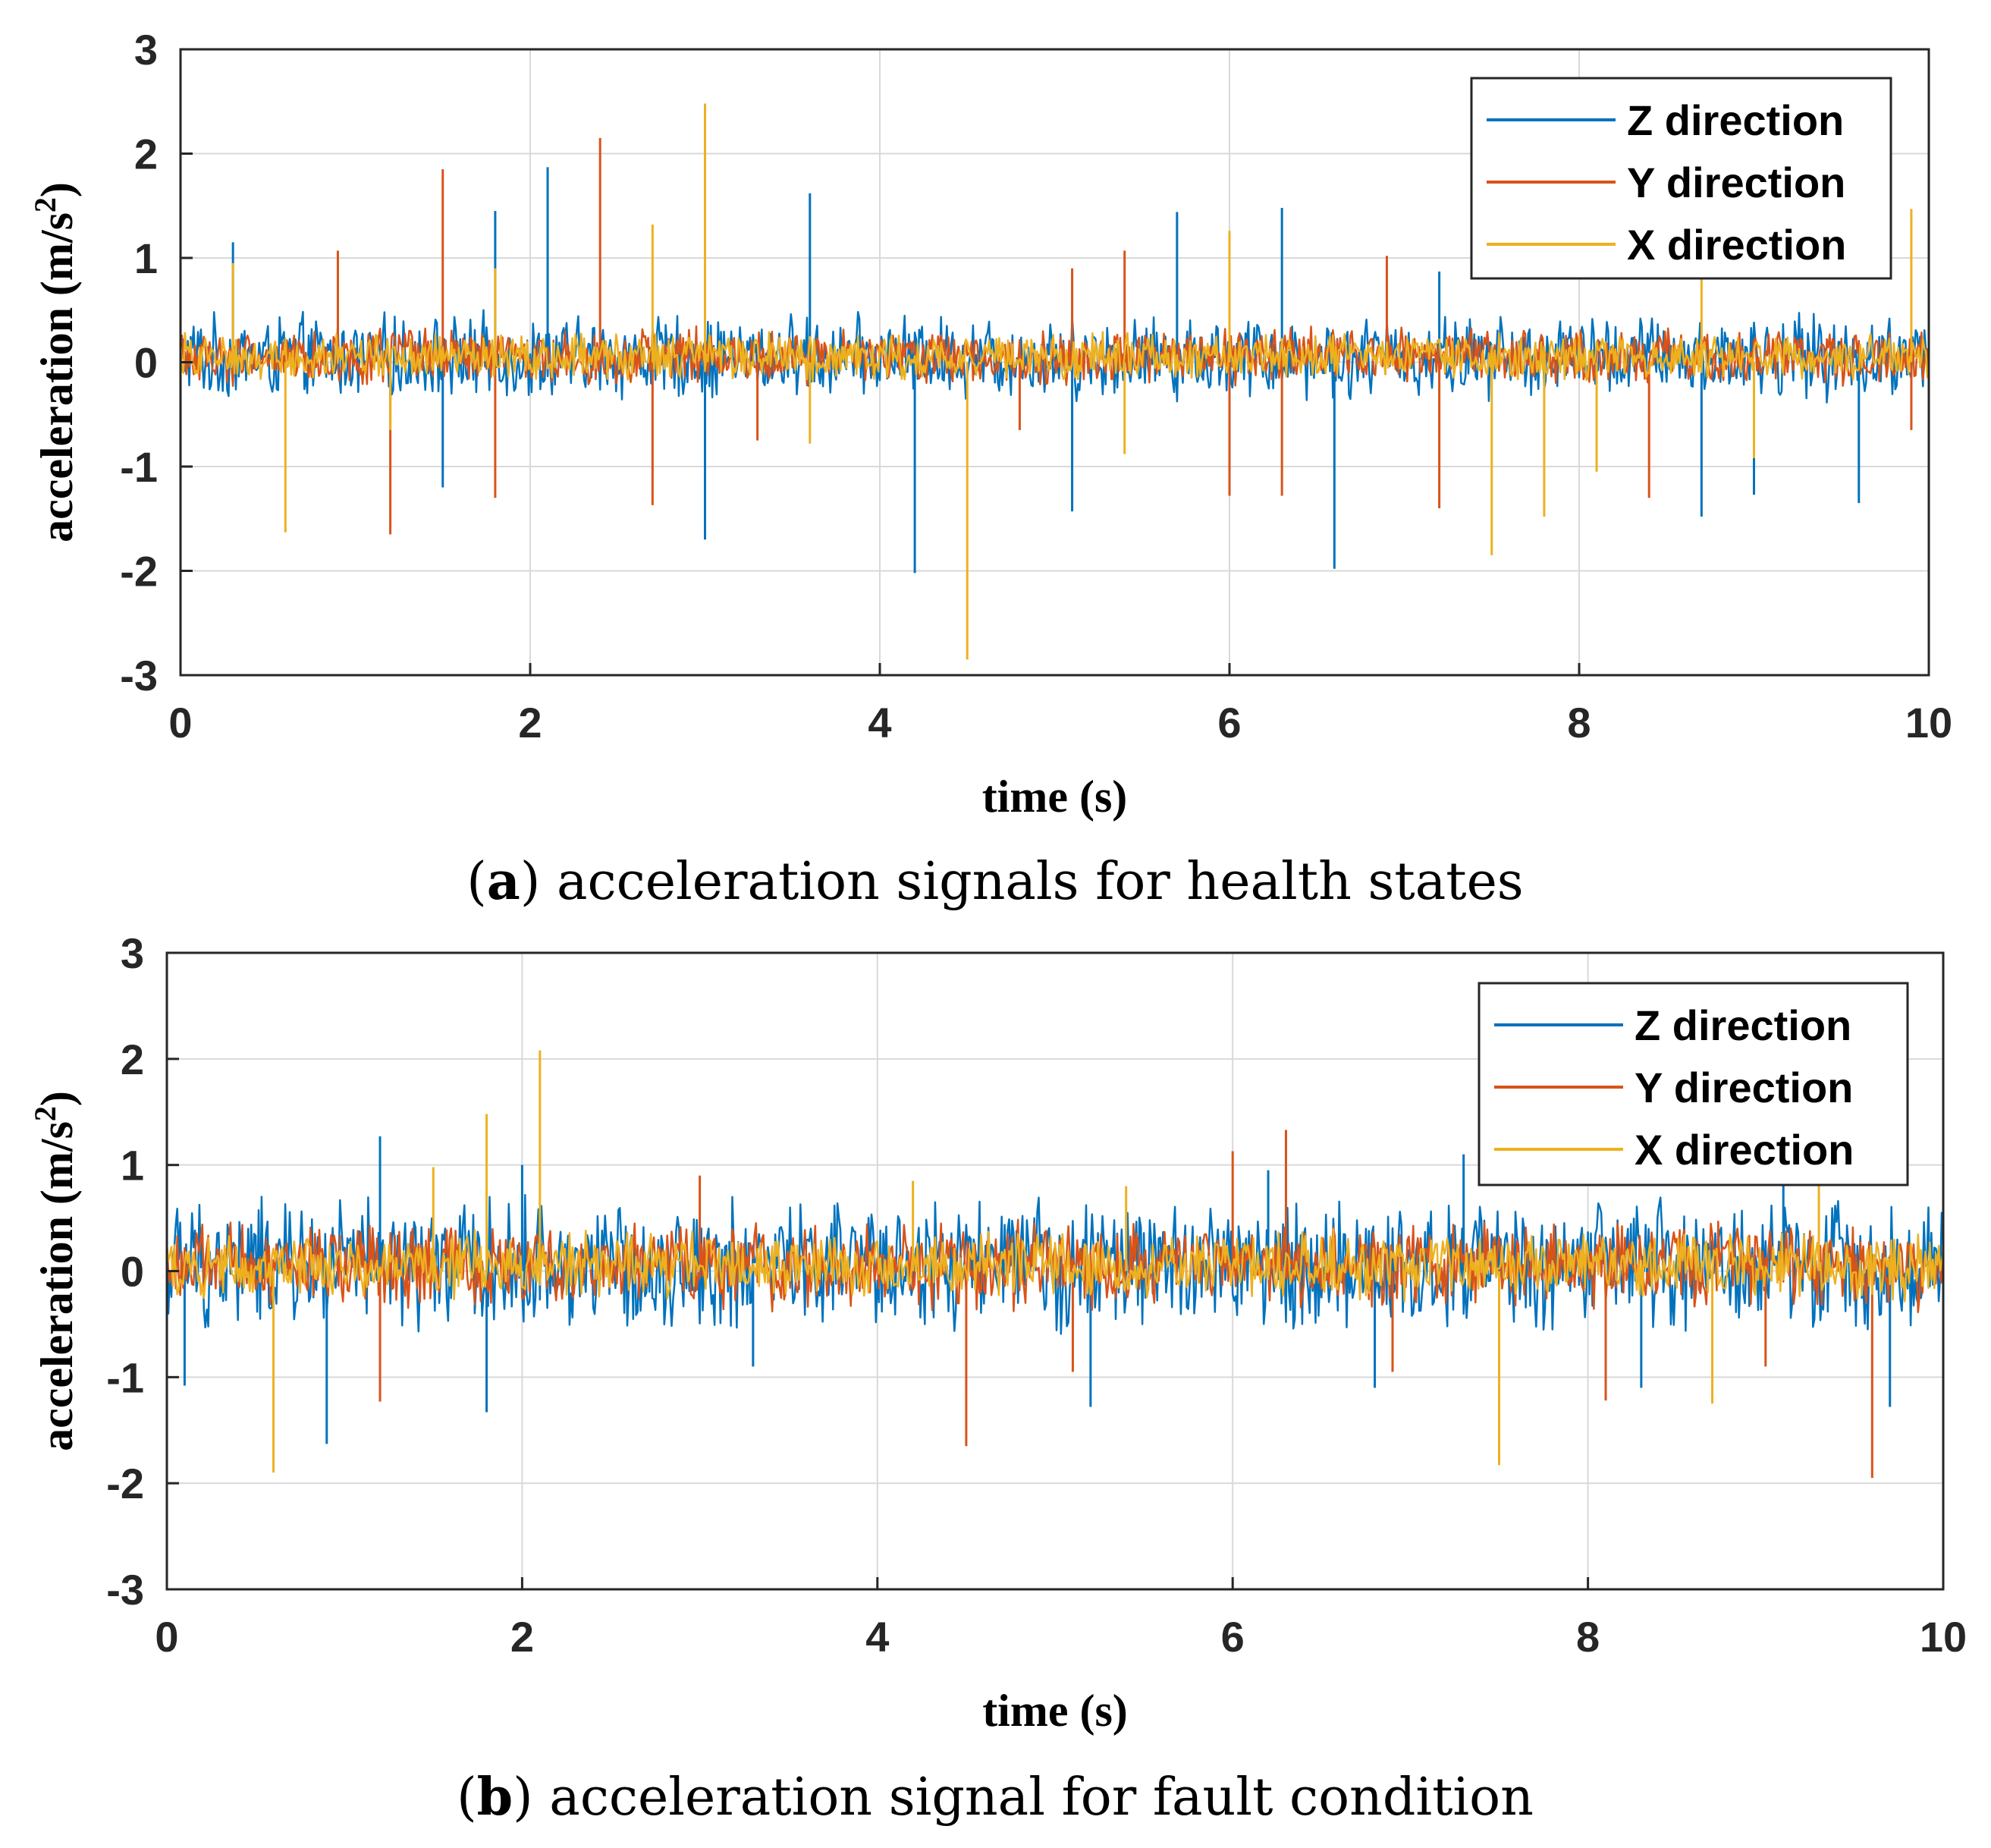  What do you see at coordinates (132, 1166) in the screenshot?
I see `panel-b-y-tick-label-1: 1` at bounding box center [132, 1166].